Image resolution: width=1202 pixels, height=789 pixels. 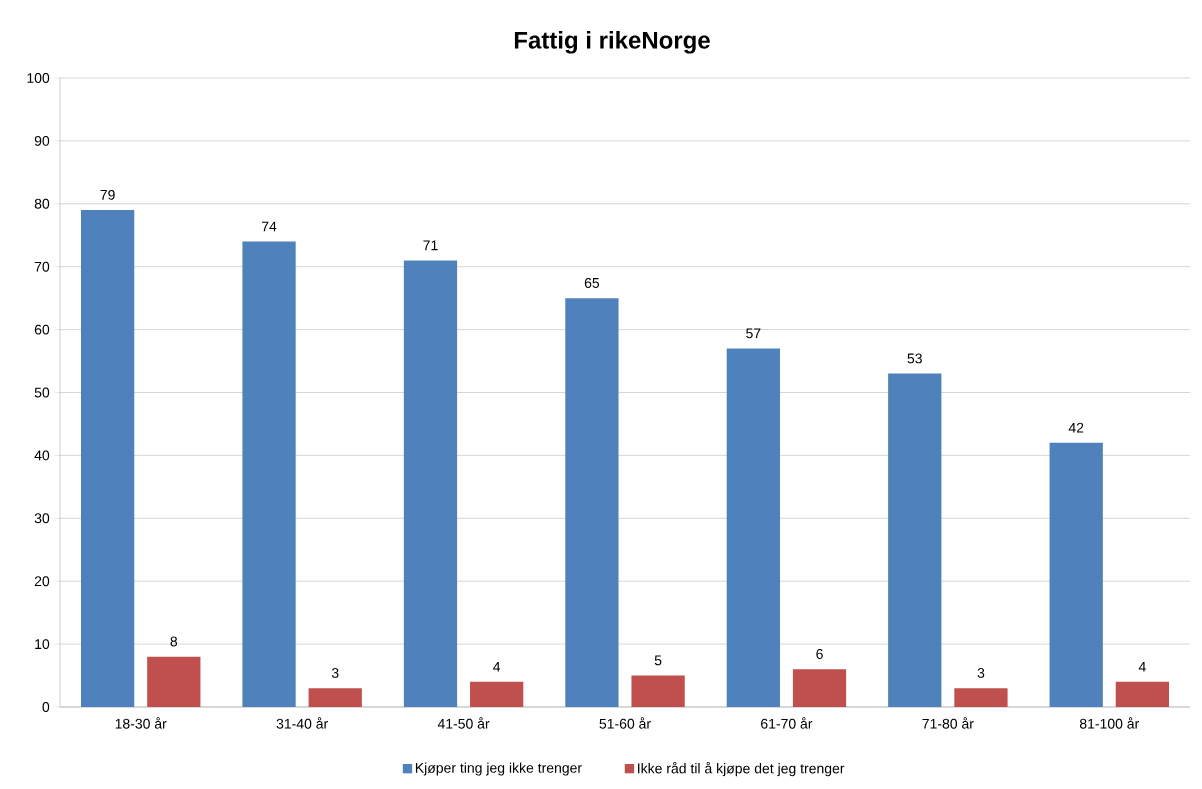 What do you see at coordinates (107, 194) in the screenshot?
I see `data-label: 79` at bounding box center [107, 194].